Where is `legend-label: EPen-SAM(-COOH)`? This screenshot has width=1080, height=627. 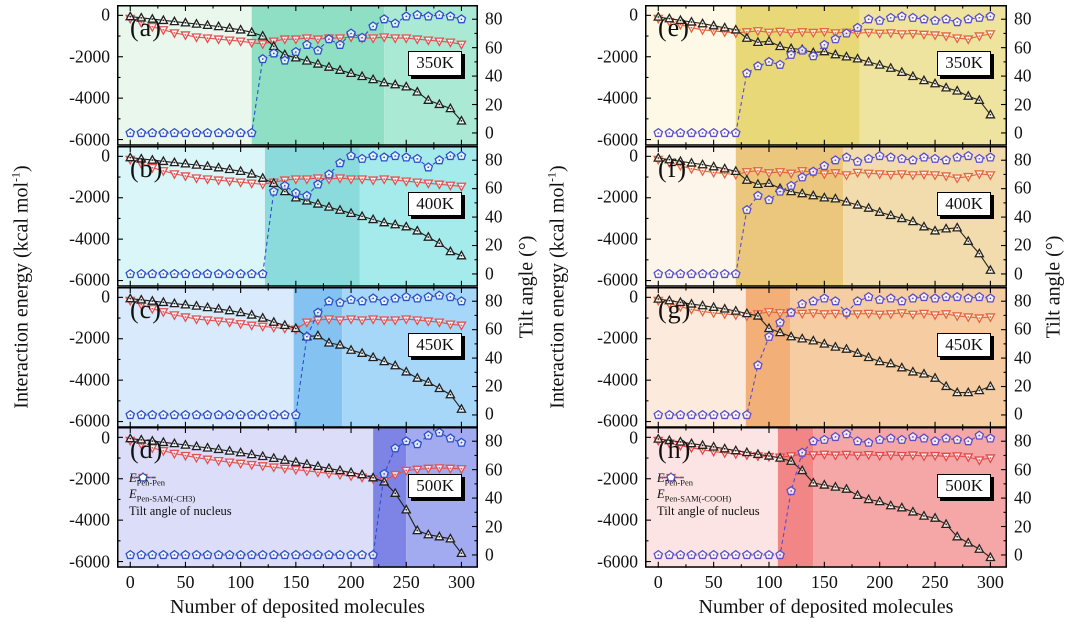
legend-label: EPen-SAM(-COOH) is located at coordinates (694, 495).